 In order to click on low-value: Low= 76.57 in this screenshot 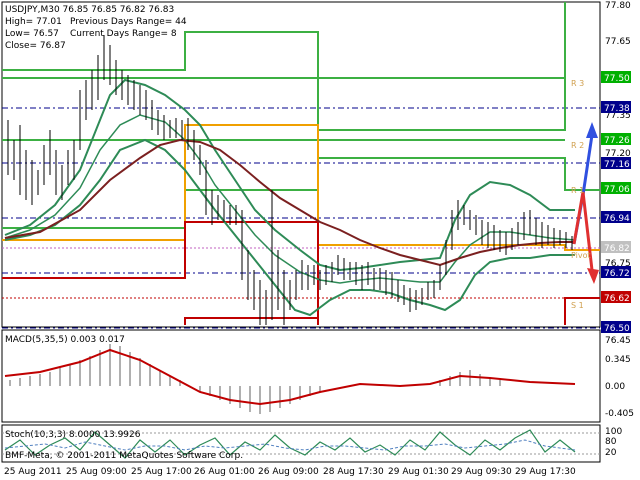, I will do `click(32, 34)`.